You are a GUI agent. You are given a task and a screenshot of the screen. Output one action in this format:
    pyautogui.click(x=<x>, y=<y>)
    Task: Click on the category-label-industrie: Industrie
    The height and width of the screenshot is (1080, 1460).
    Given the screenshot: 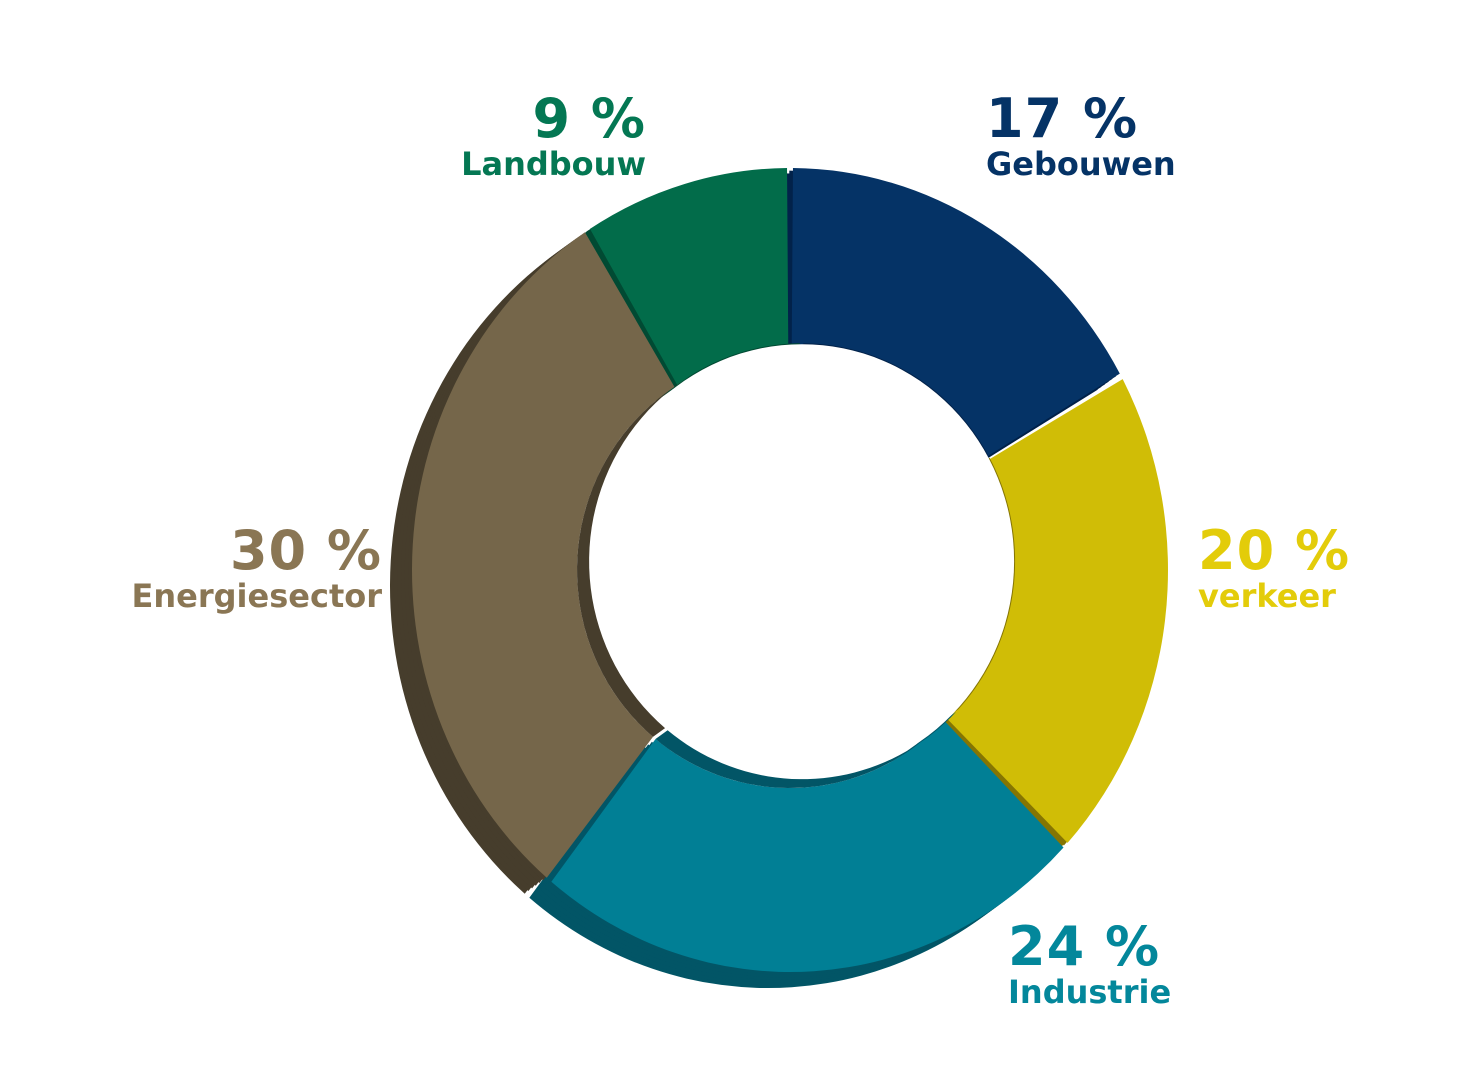 What is the action you would take?
    pyautogui.click(x=1090, y=992)
    